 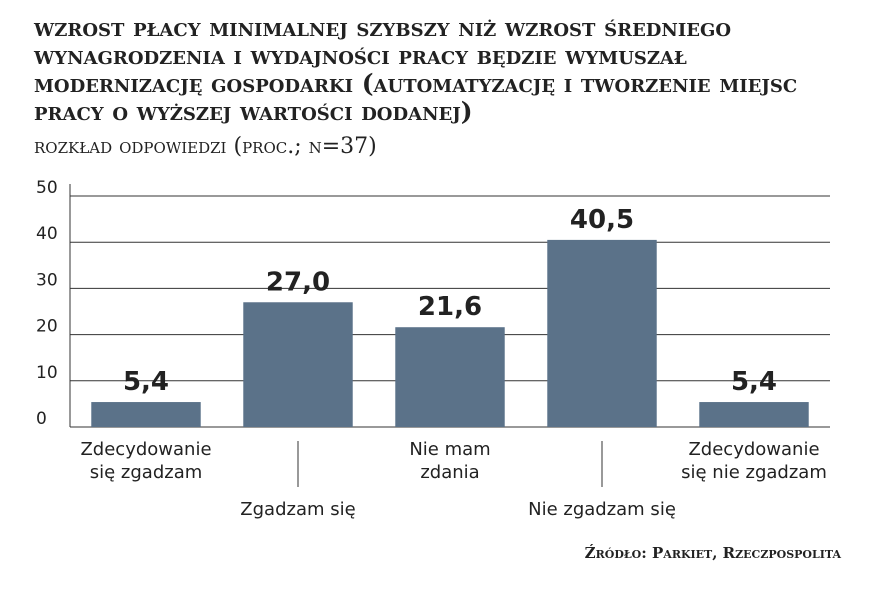 I want to click on value-label: 21,6, so click(x=450, y=307).